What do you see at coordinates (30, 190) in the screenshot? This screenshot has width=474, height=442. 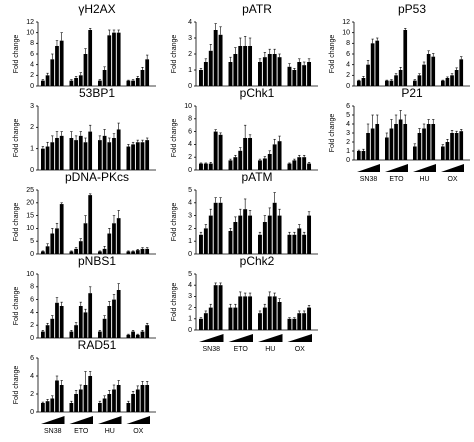 I see `y-tick-label: 25` at bounding box center [30, 190].